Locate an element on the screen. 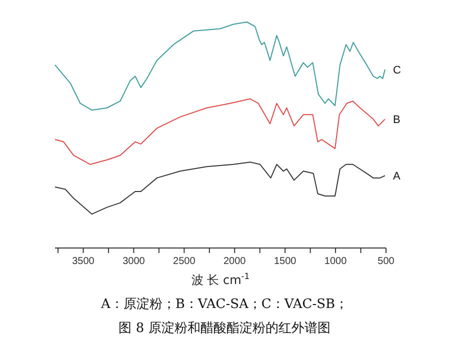 This screenshot has height=350, width=451. x-tick-label: 500 is located at coordinates (386, 261).